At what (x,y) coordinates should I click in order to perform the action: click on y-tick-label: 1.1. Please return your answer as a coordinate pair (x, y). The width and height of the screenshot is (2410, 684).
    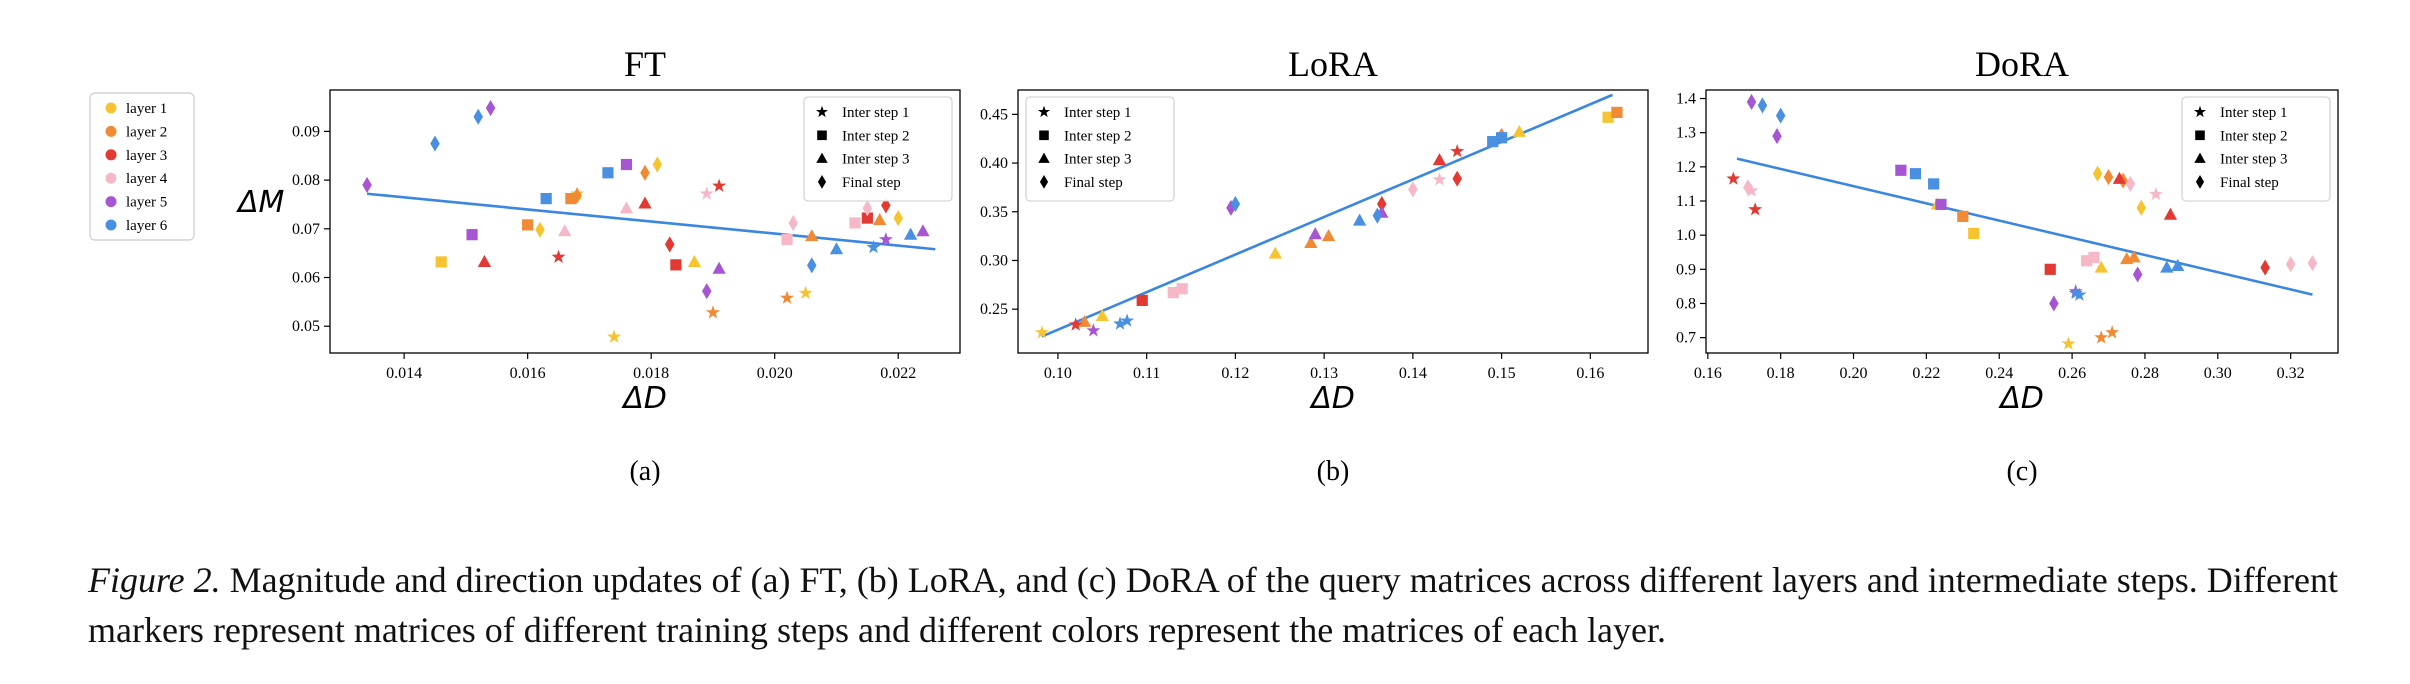
    Looking at the image, I should click on (1686, 201).